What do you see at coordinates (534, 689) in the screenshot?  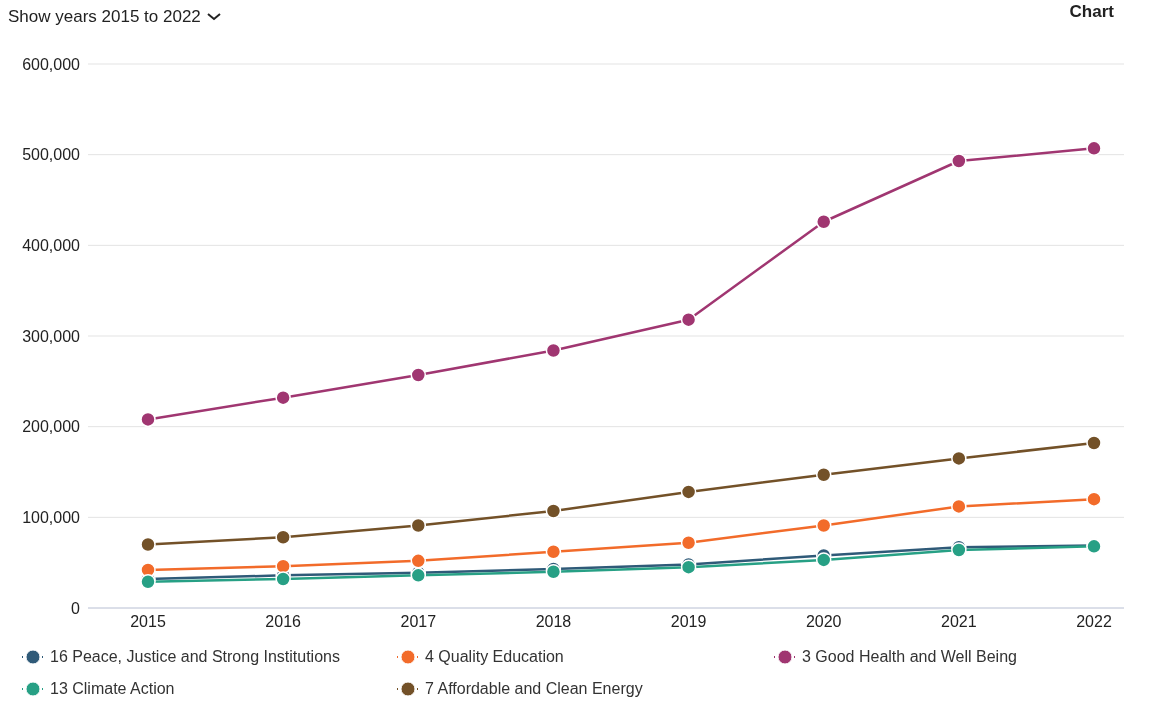 I see `legend-label: 7 Affordable and Clean Energy` at bounding box center [534, 689].